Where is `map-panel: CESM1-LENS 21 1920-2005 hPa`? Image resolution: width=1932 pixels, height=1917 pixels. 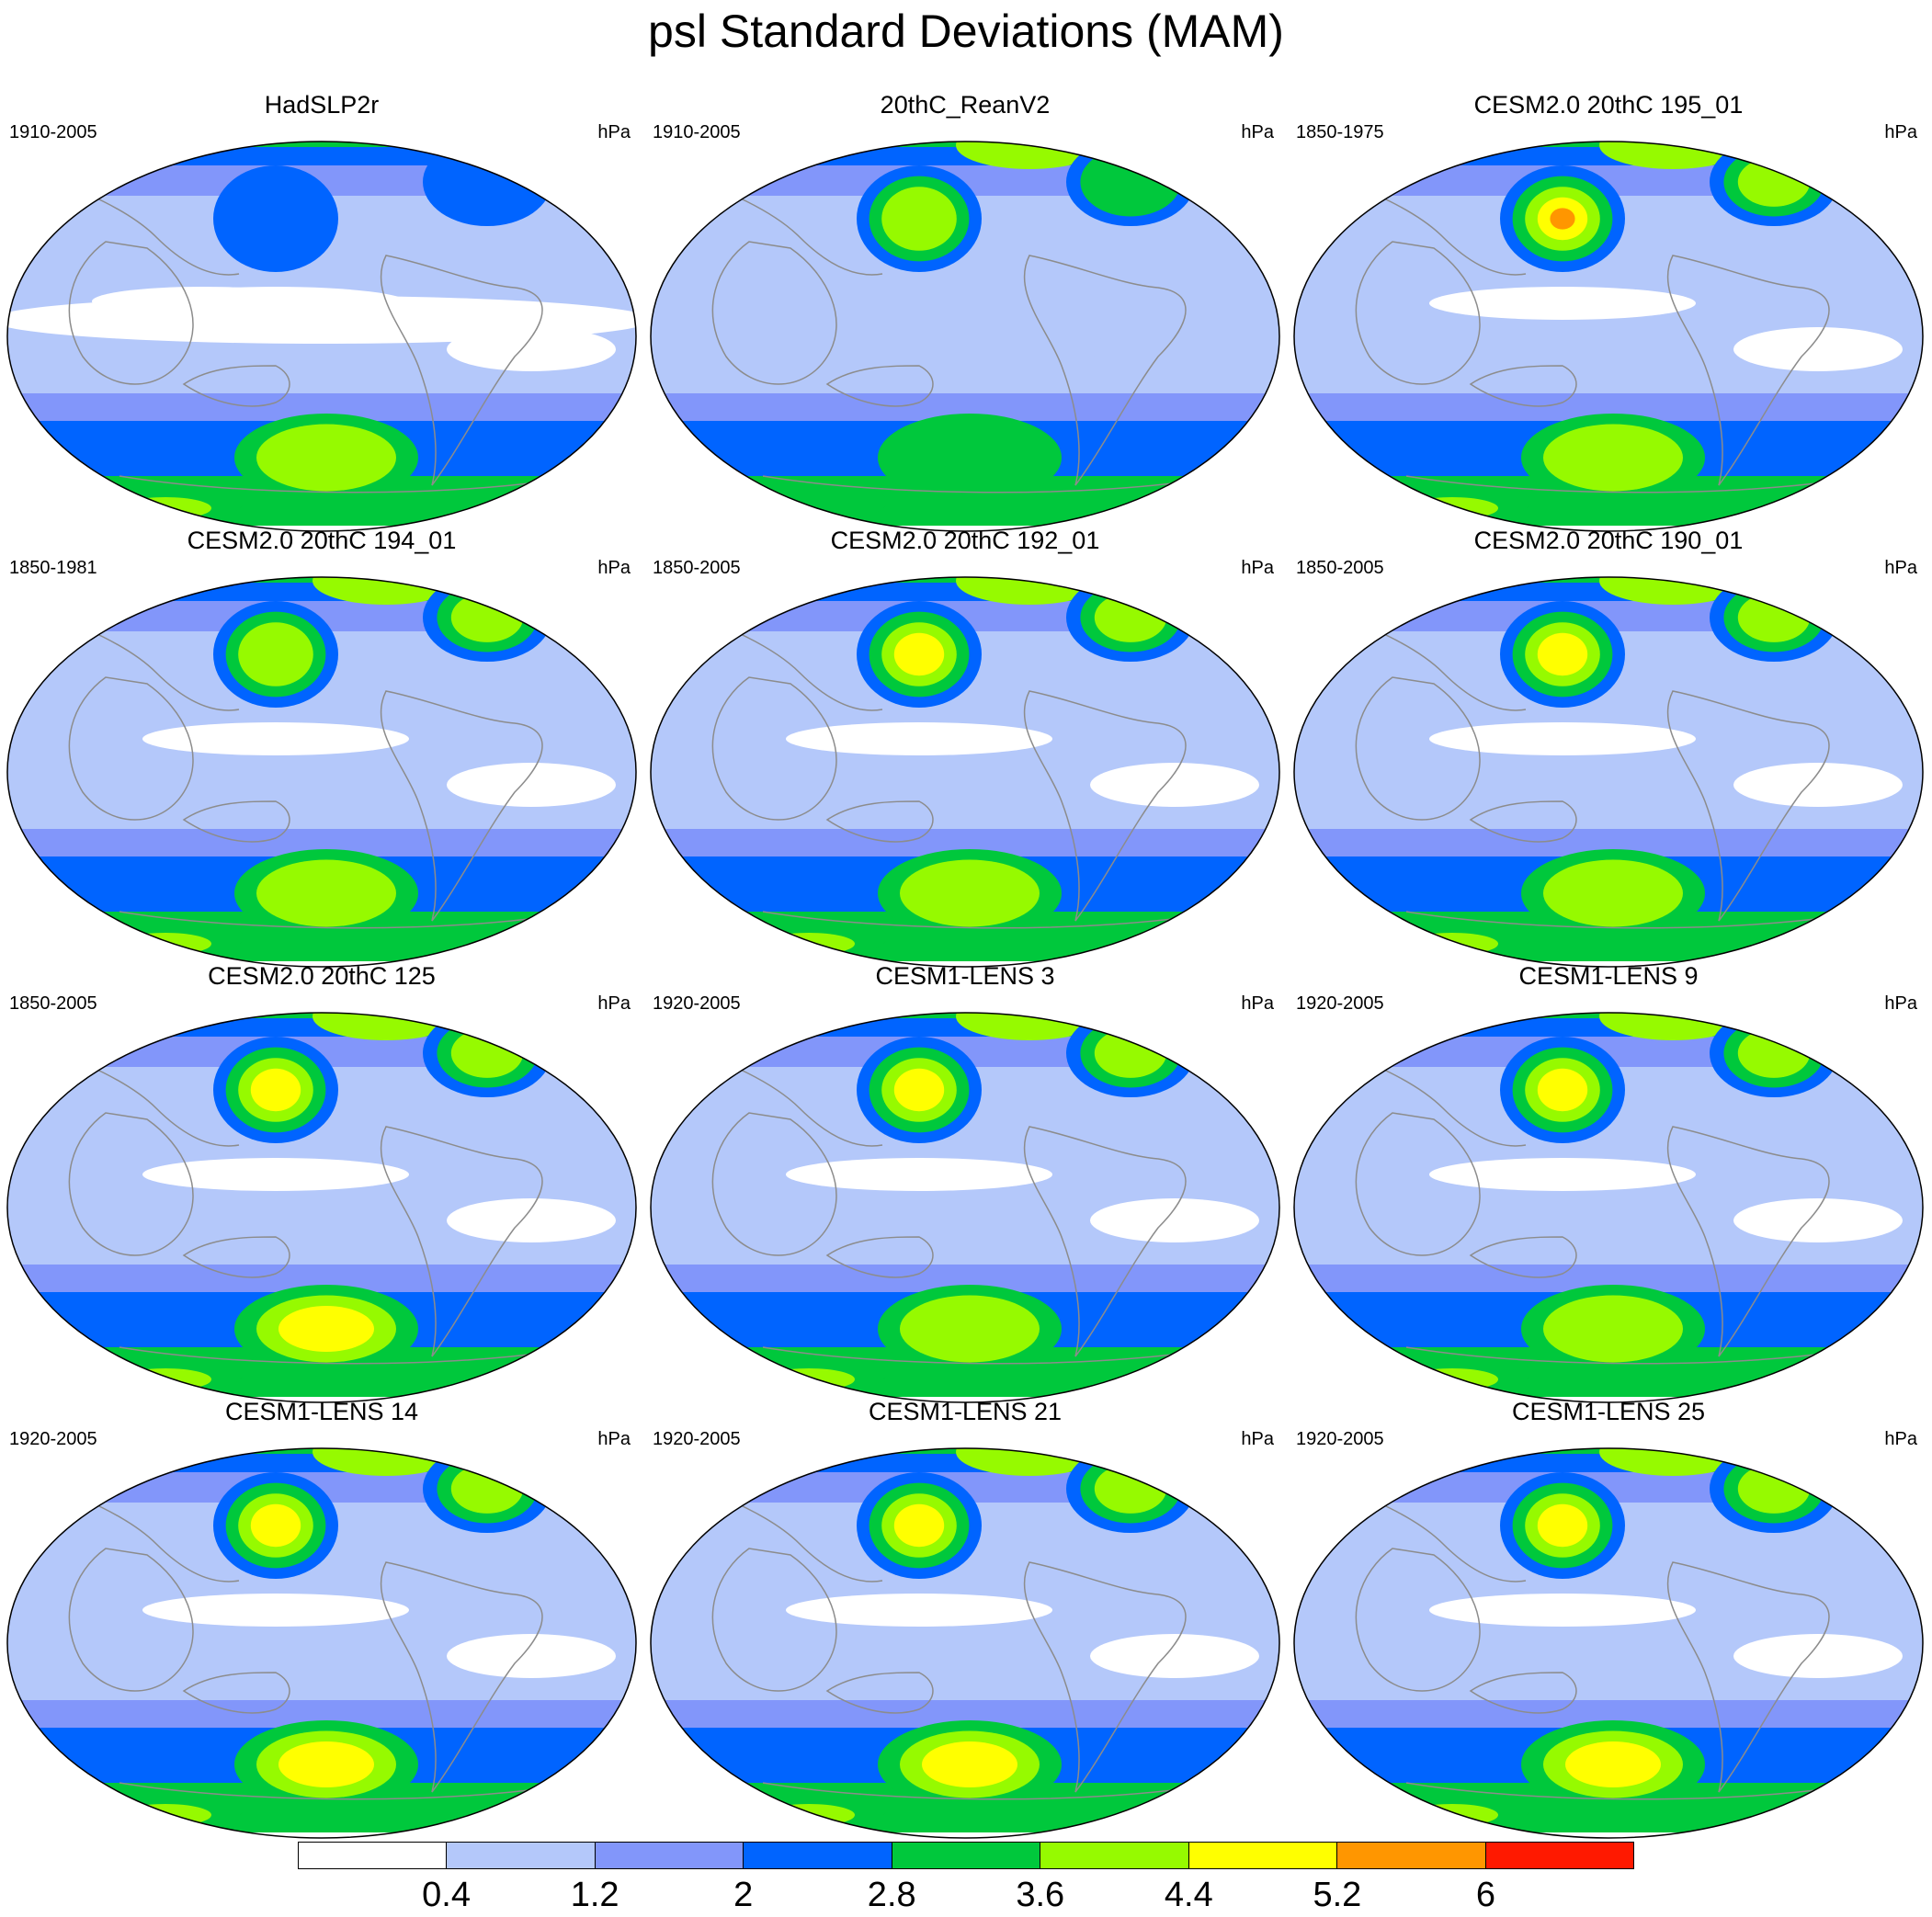
map-panel: CESM1-LENS 21 1920-2005 hPa is located at coordinates (965, 1618).